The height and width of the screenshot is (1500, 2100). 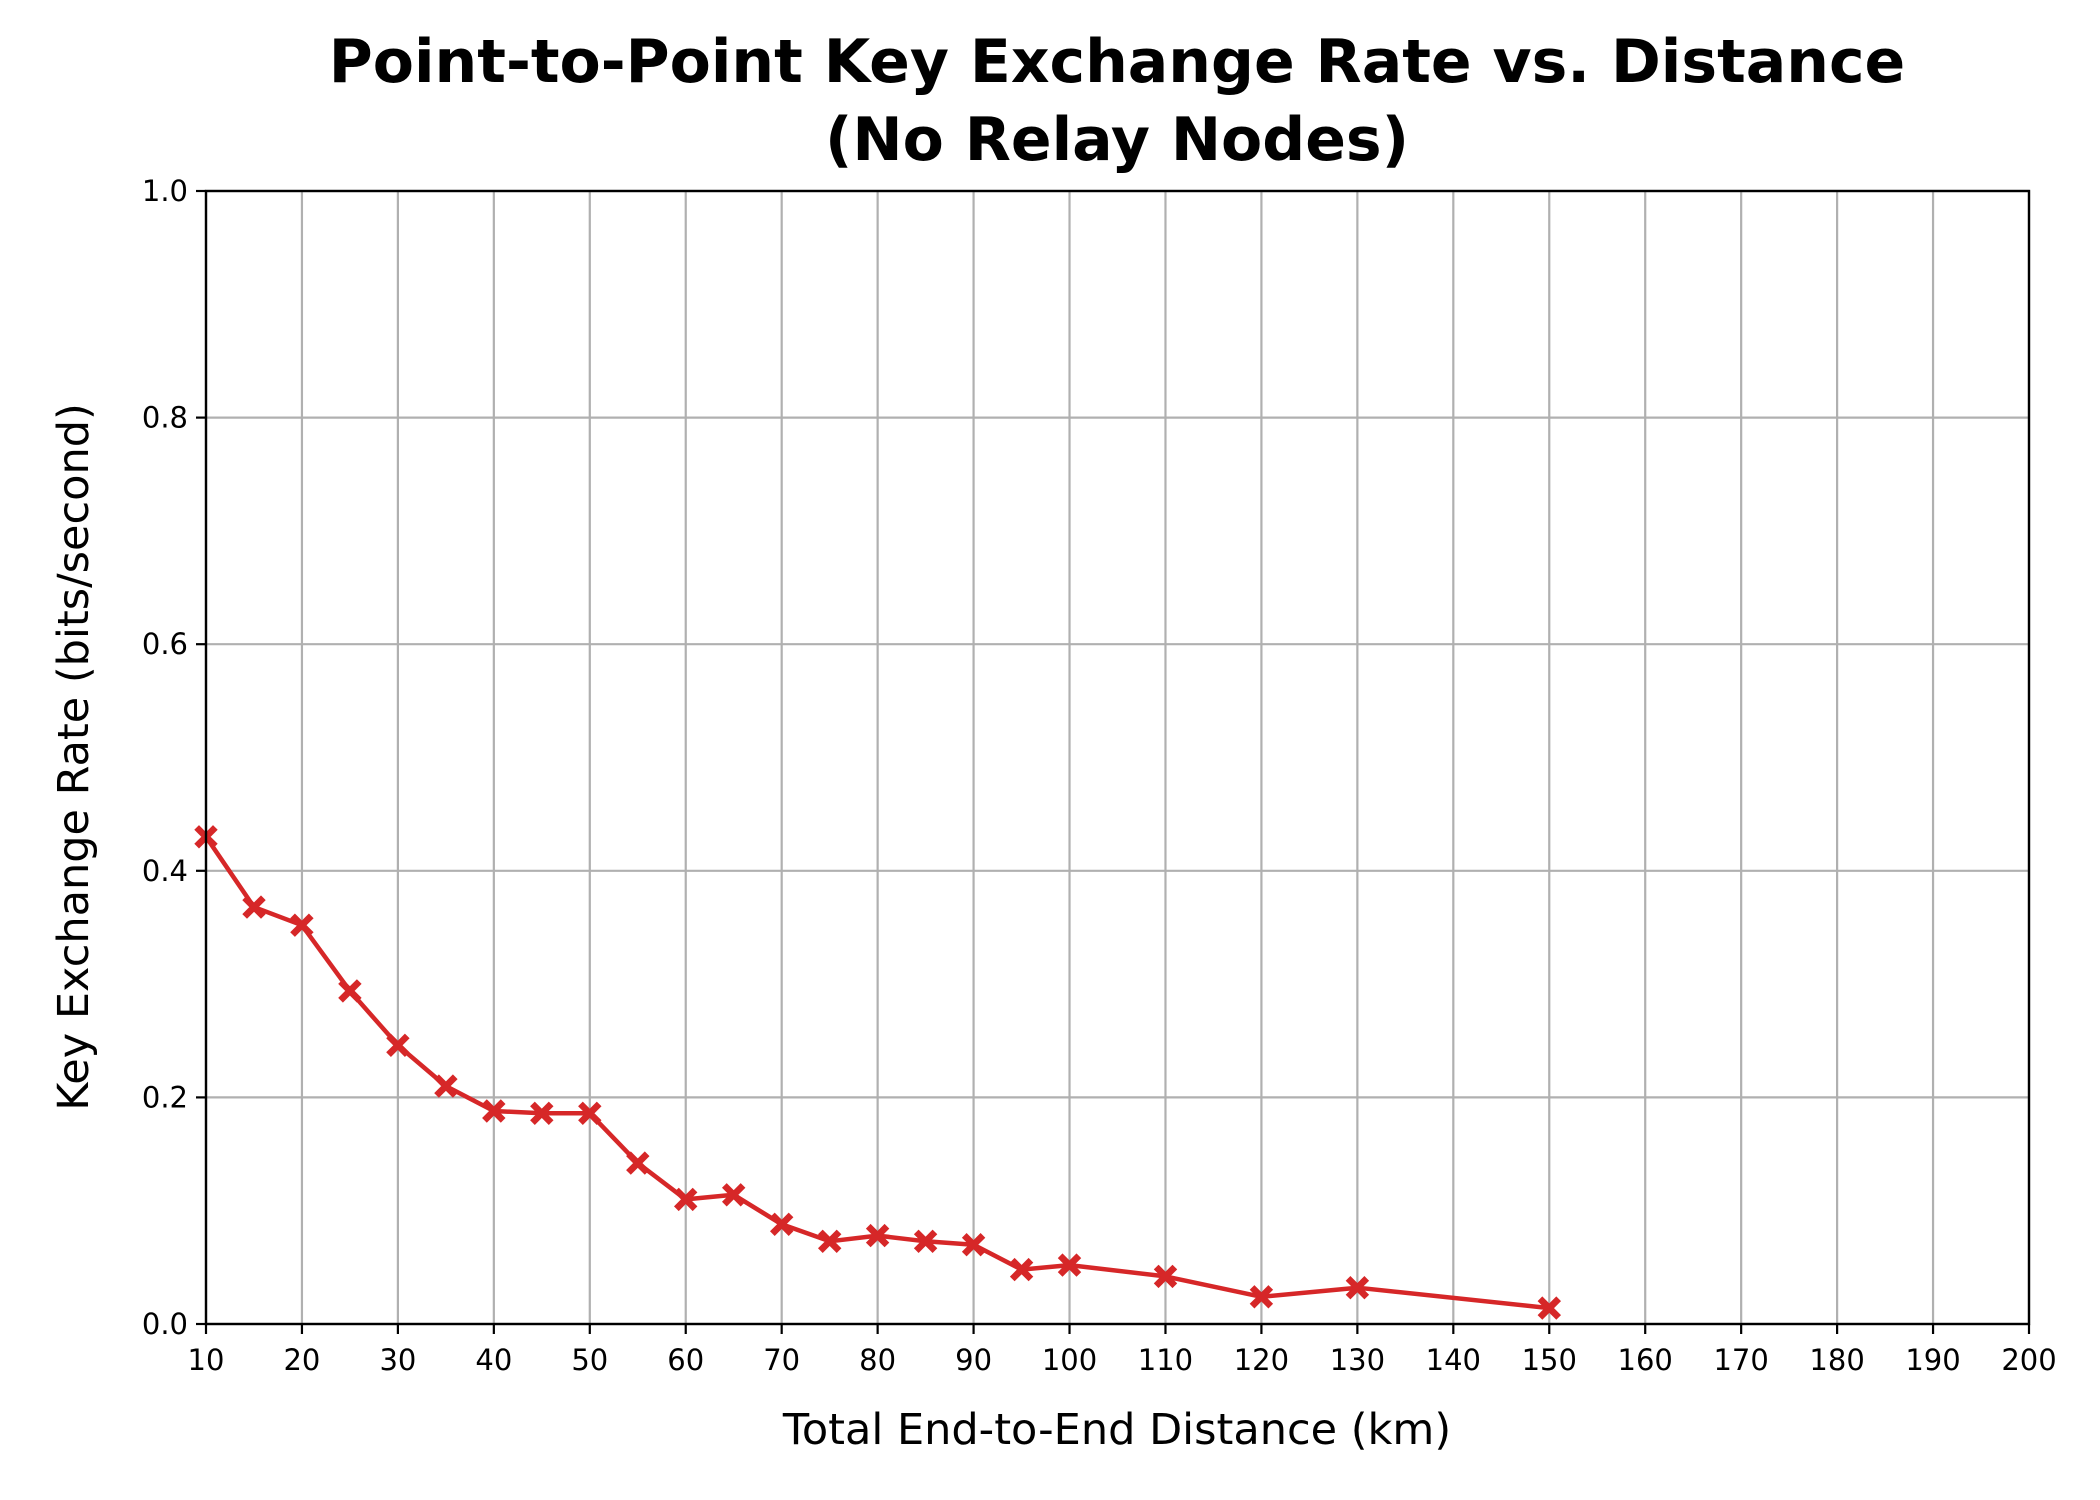 What do you see at coordinates (165, 1097) in the screenshot?
I see `y-tick-label: 0.2` at bounding box center [165, 1097].